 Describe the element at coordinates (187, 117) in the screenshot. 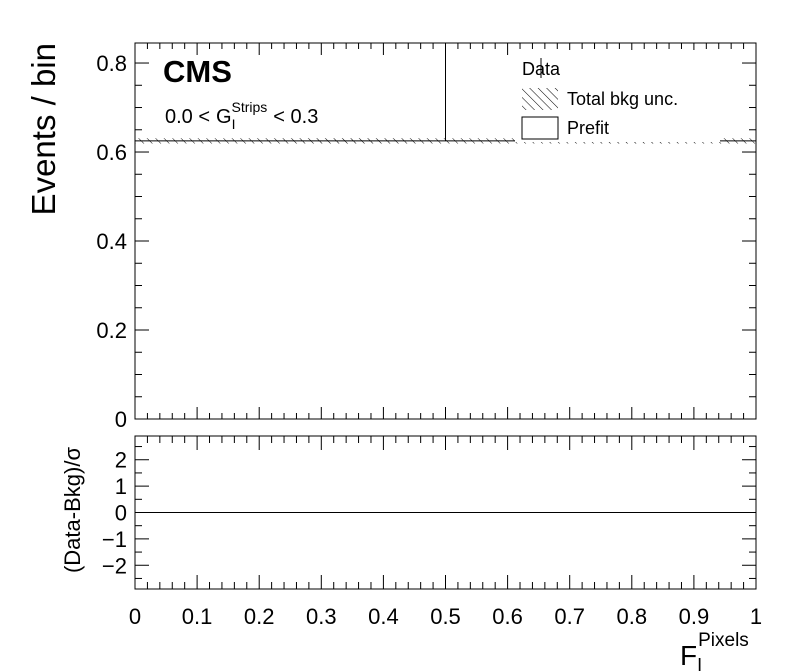

I see `region-low: 0.0 <` at that location.